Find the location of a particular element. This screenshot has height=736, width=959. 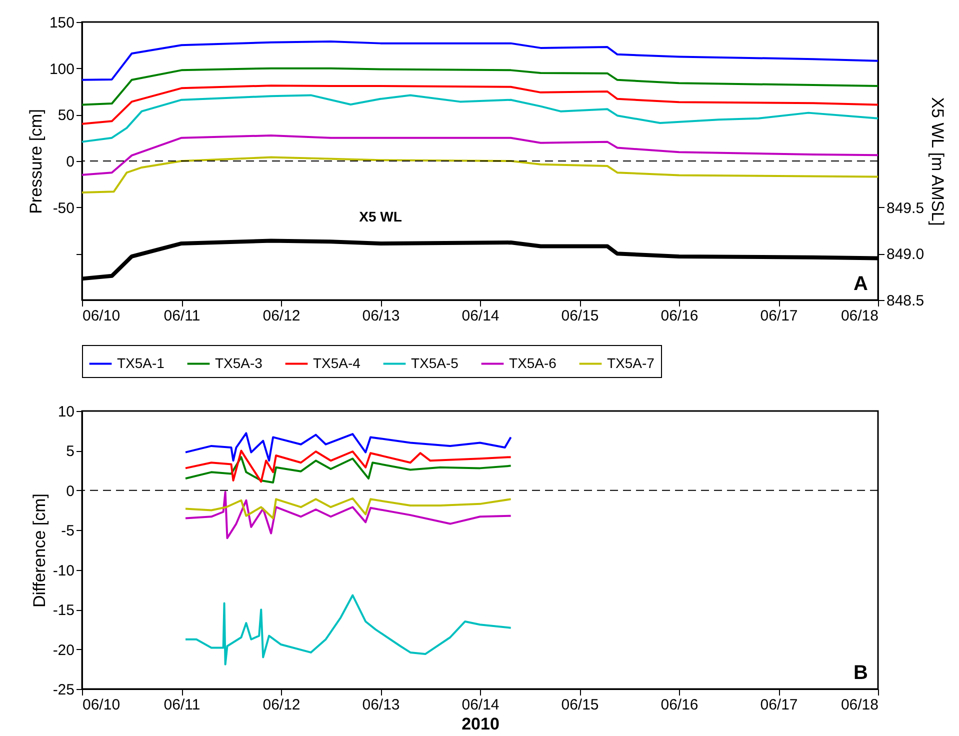

y-tick-label: 100 is located at coordinates (61, 69).